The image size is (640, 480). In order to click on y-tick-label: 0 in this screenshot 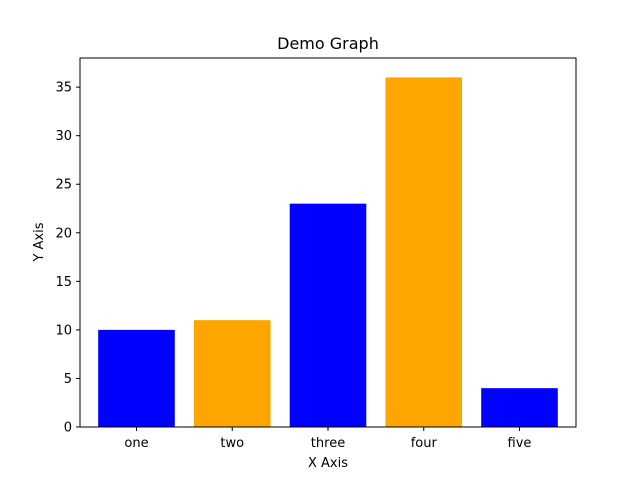, I will do `click(68, 428)`.